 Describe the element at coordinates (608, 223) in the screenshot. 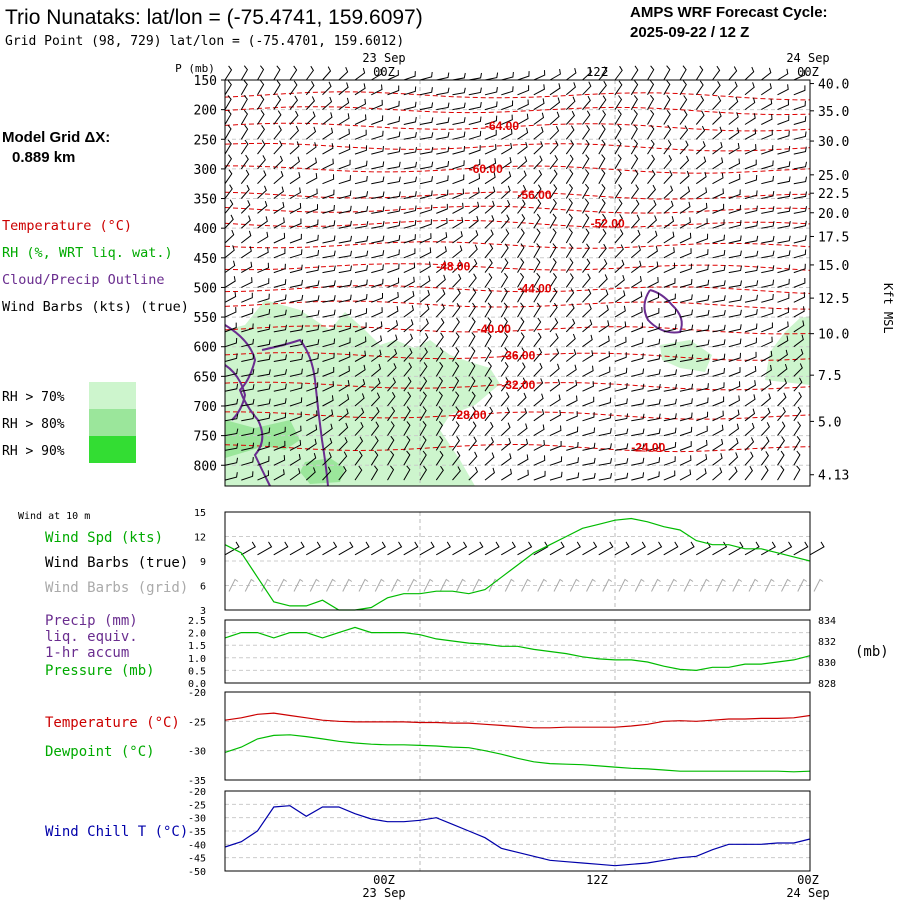

I see `isotherm-label: -52.00` at that location.